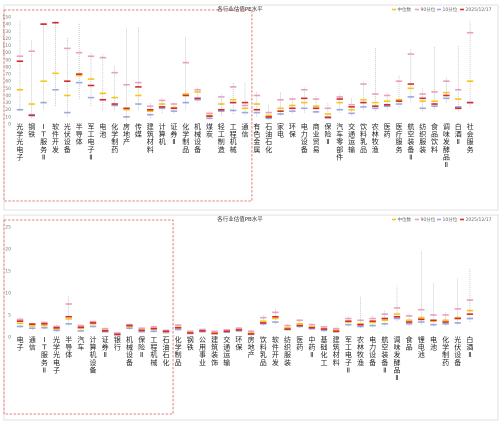  I want to click on category-29: 农林牧渔, so click(360, 331).